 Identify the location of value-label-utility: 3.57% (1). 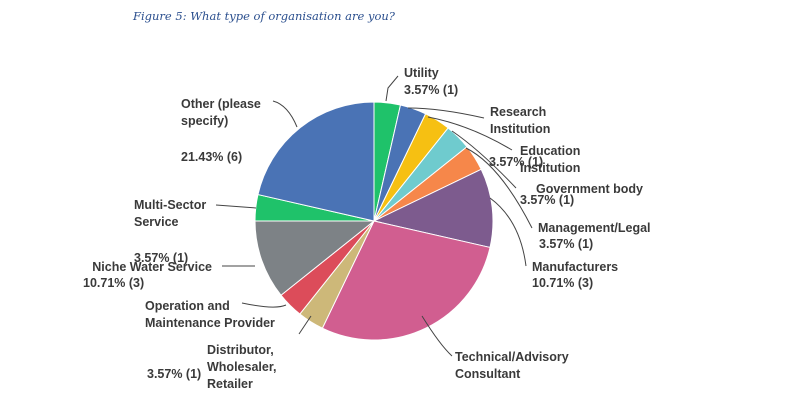
(431, 90).